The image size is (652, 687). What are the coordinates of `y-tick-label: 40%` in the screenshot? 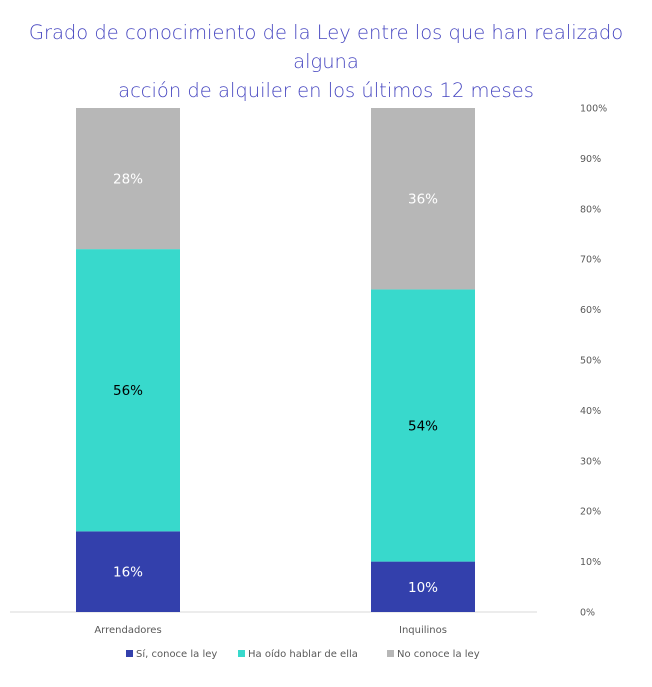 It's located at (590, 411).